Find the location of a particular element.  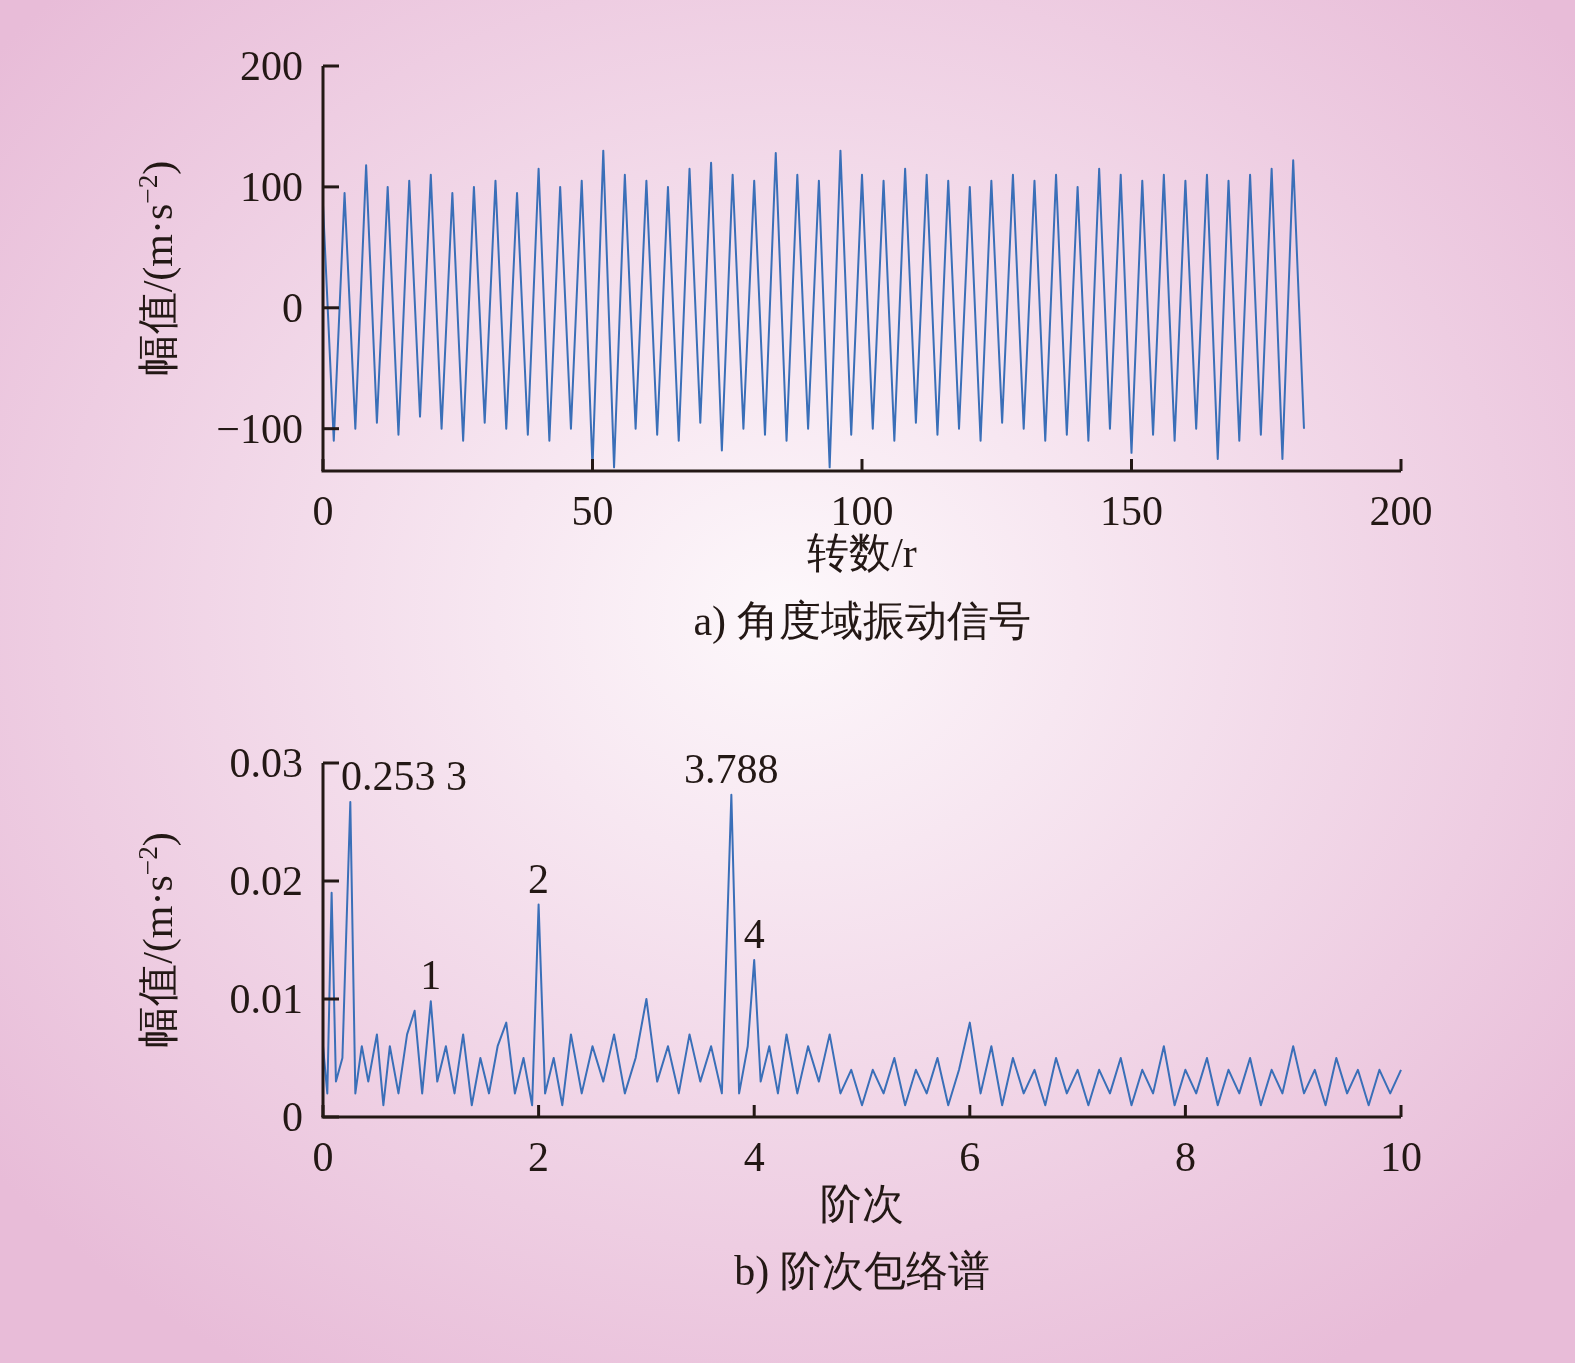

annotation: 4 is located at coordinates (754, 934).